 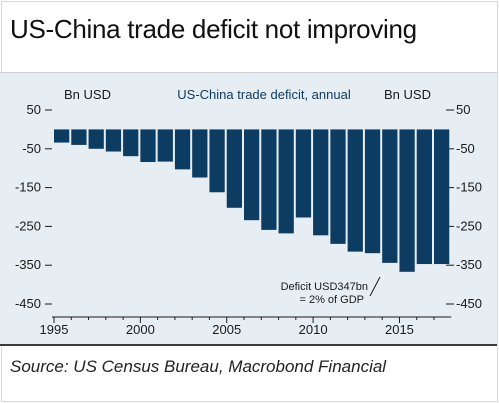 What do you see at coordinates (389, 195) in the screenshot?
I see `bar-2014` at bounding box center [389, 195].